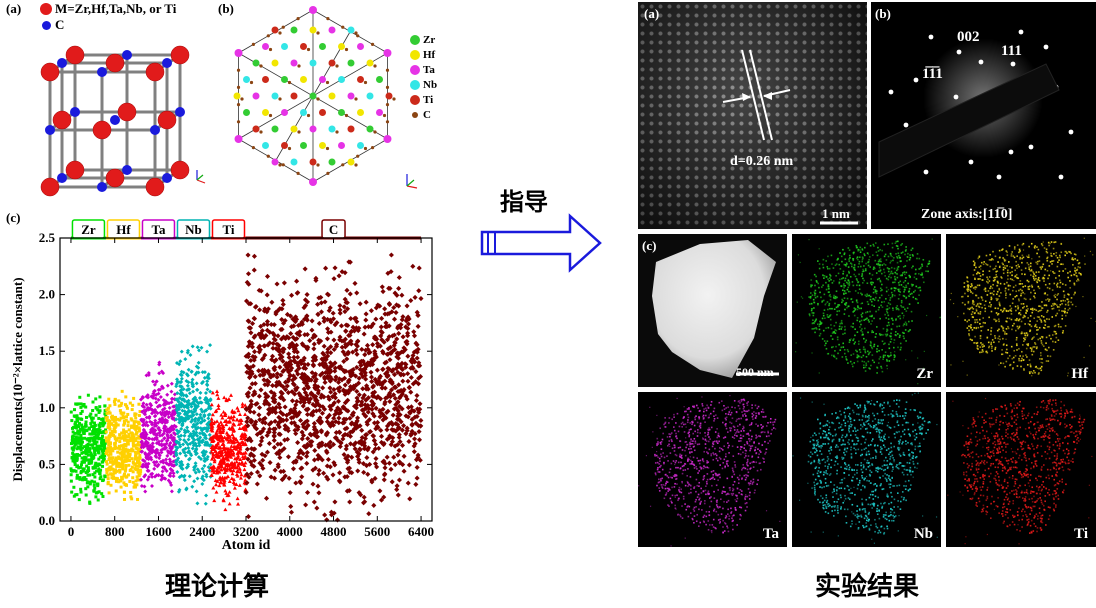  I want to click on diffraction-spot, so click(916, 80).